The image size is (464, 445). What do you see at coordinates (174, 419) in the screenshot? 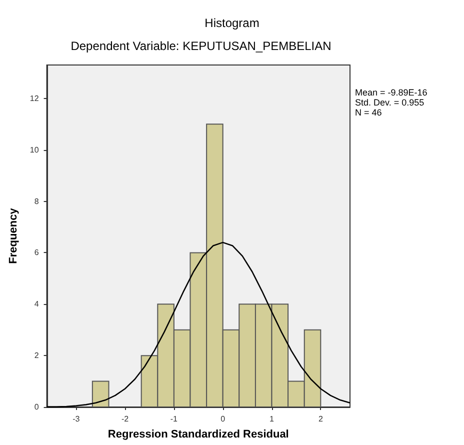
I see `x-tick-label: -1` at bounding box center [174, 419].